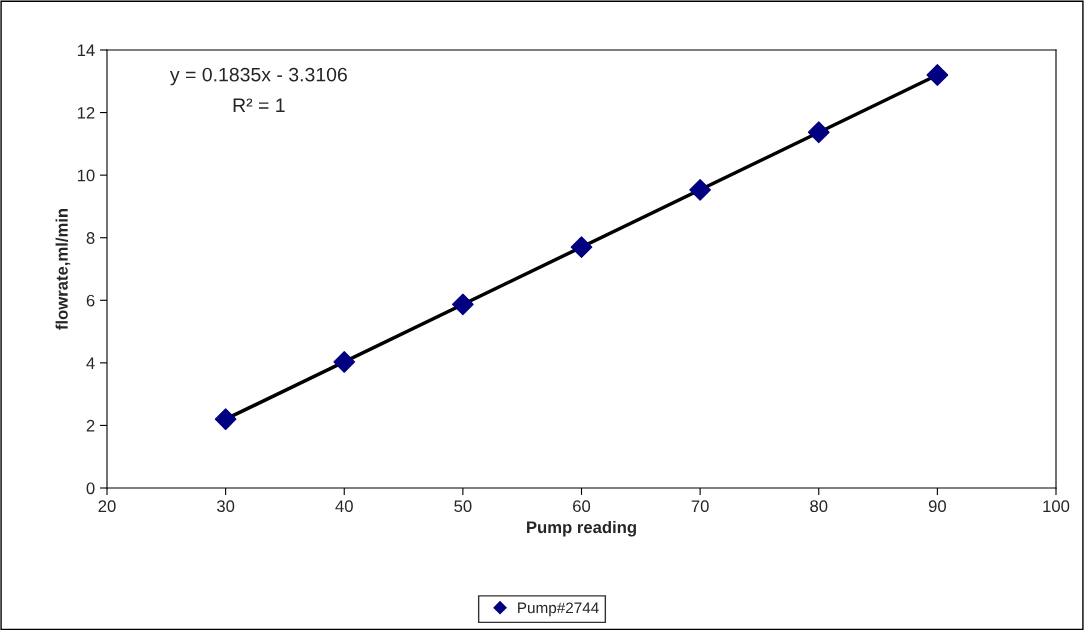 The height and width of the screenshot is (630, 1084). Describe the element at coordinates (90, 300) in the screenshot. I see `y-tick-label: 6` at that location.